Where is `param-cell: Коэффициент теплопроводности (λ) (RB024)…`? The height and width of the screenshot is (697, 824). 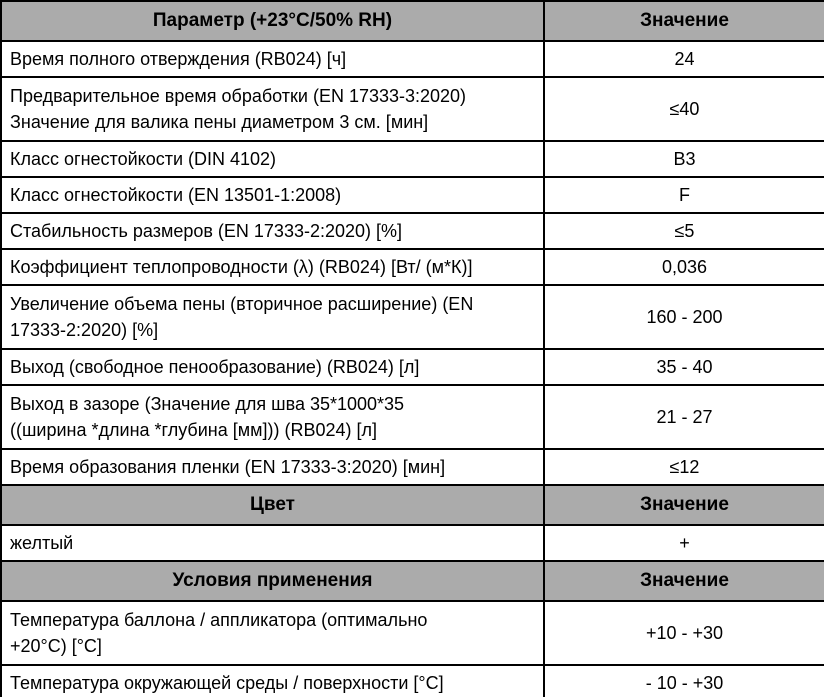 param-cell: Коэффициент теплопроводности (λ) (RB024)… is located at coordinates (272, 267).